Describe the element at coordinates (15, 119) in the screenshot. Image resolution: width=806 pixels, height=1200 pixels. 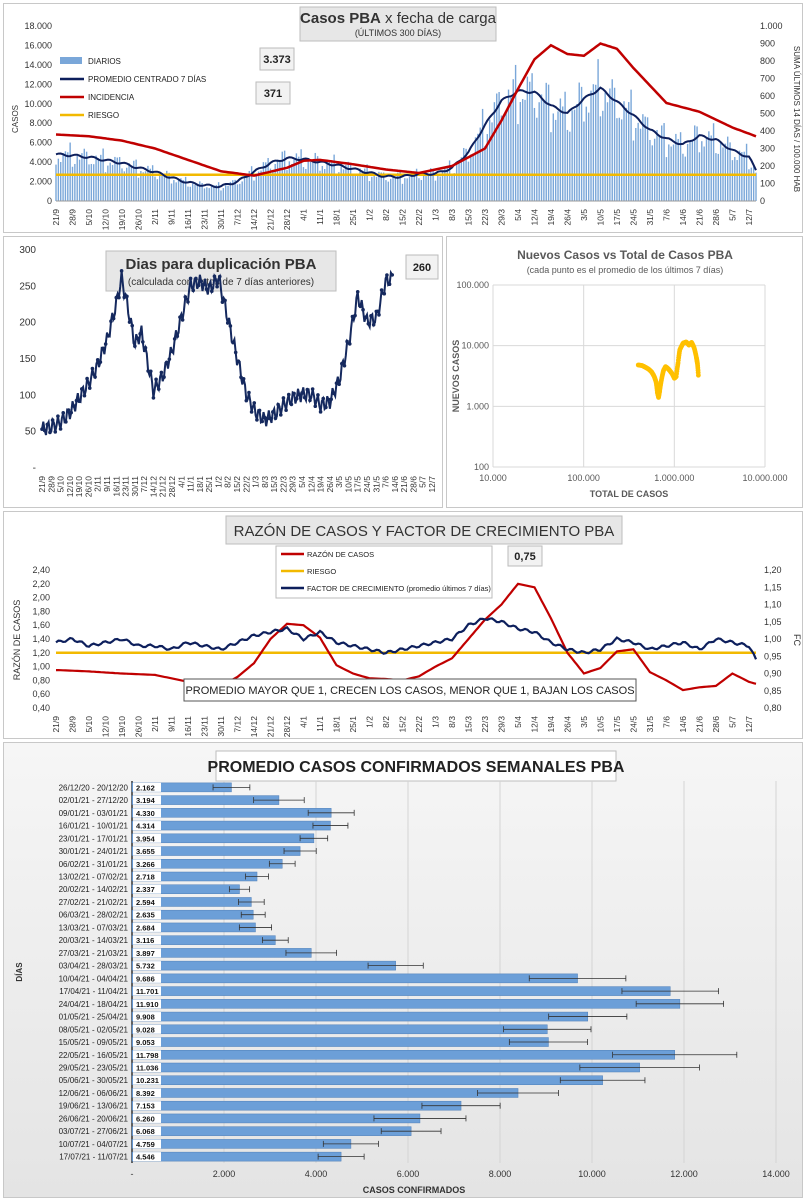
I see `y-axis-label: CASOS` at that location.